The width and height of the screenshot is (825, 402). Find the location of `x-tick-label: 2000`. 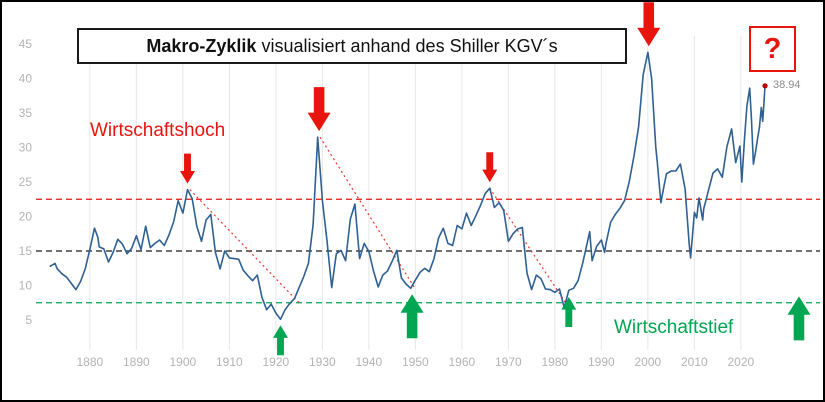

x-tick-label: 2000 is located at coordinates (647, 362).